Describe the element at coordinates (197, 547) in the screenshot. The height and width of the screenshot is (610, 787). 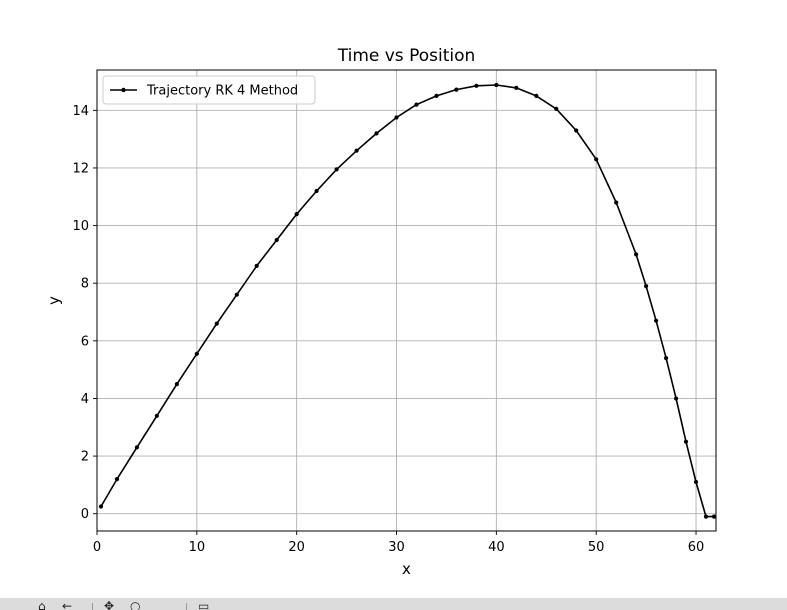
I see `x-tick-label: 10` at that location.